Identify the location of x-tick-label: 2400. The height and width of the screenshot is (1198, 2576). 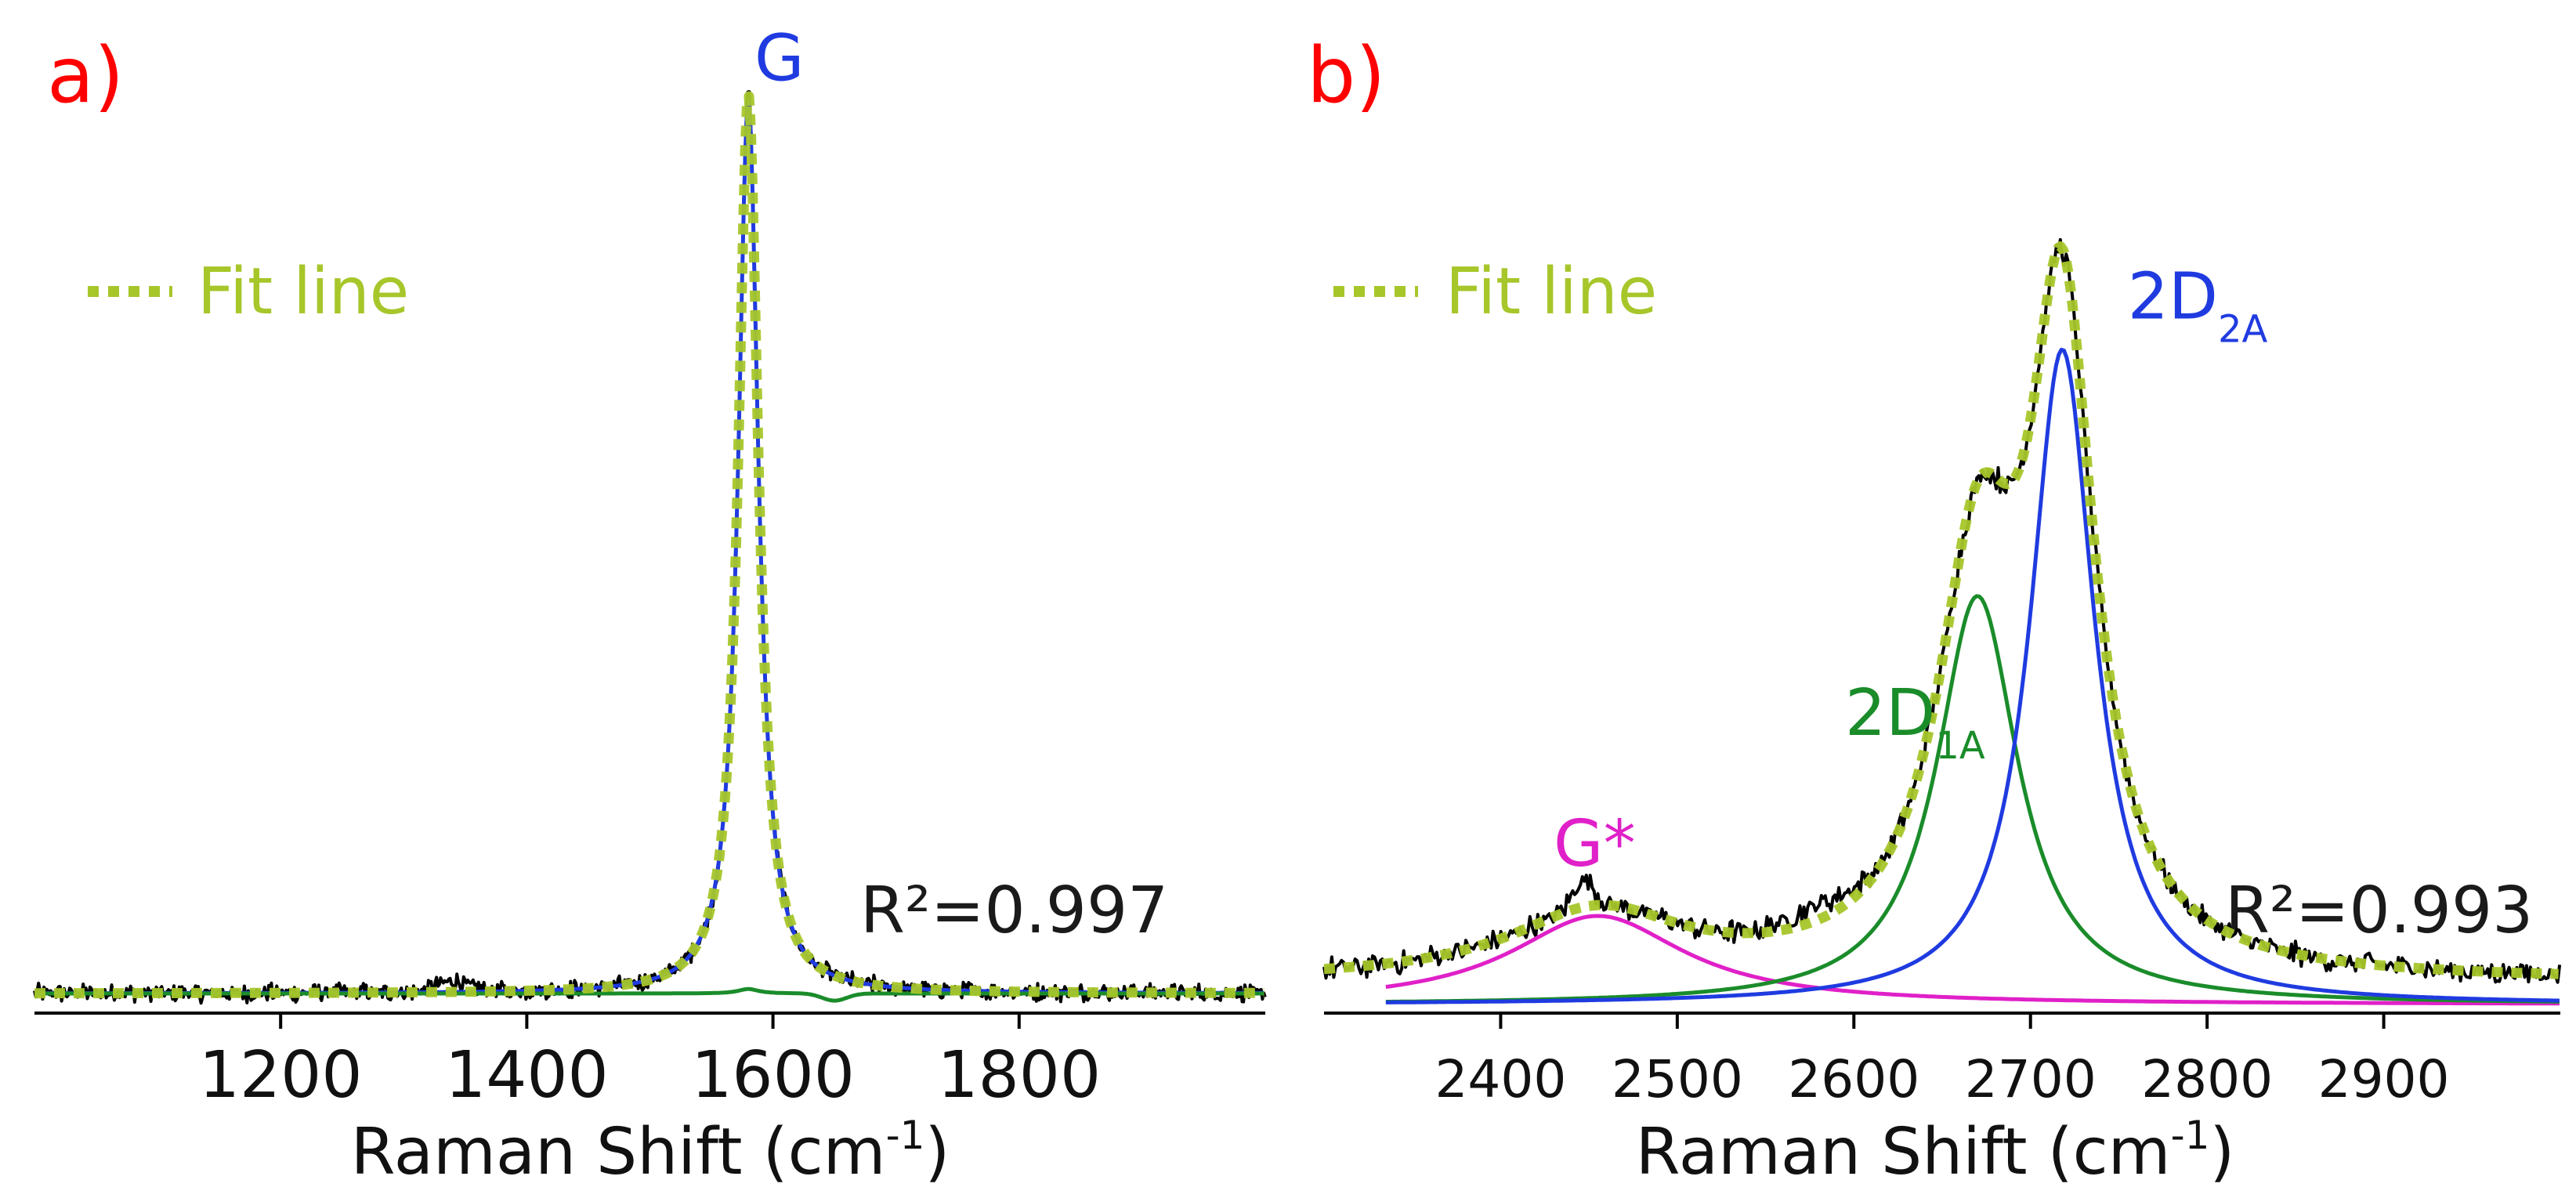
(1500, 1079).